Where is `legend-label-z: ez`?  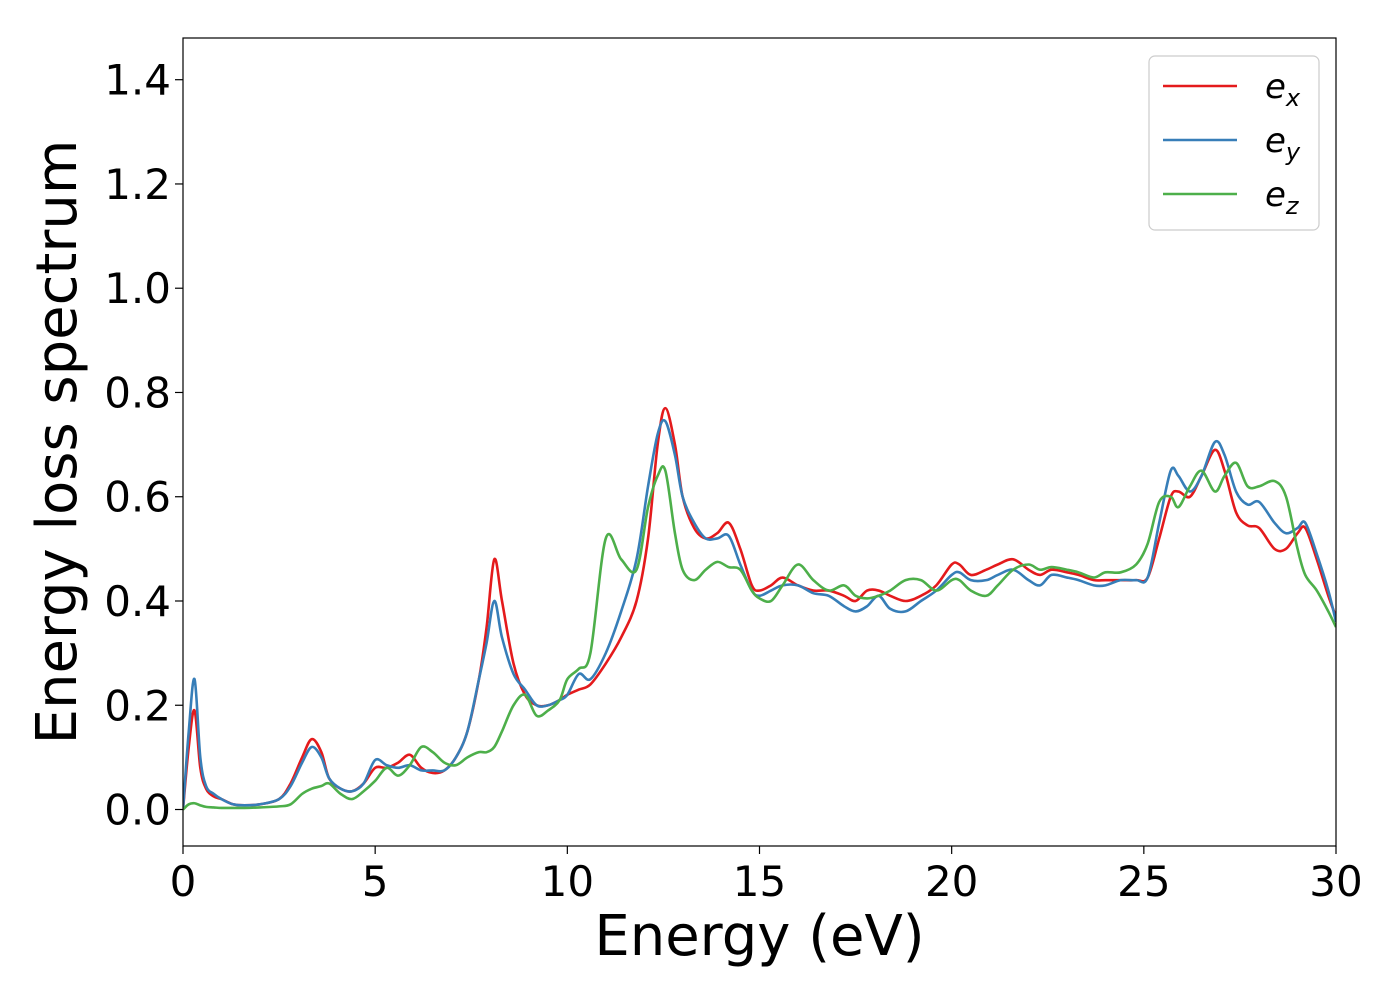 legend-label-z: ez is located at coordinates (1282, 197).